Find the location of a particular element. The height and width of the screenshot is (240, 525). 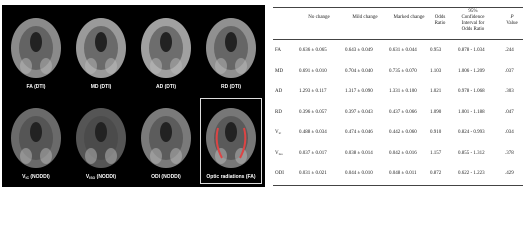

table-cell: 1.090 is located at coordinates (436, 112).